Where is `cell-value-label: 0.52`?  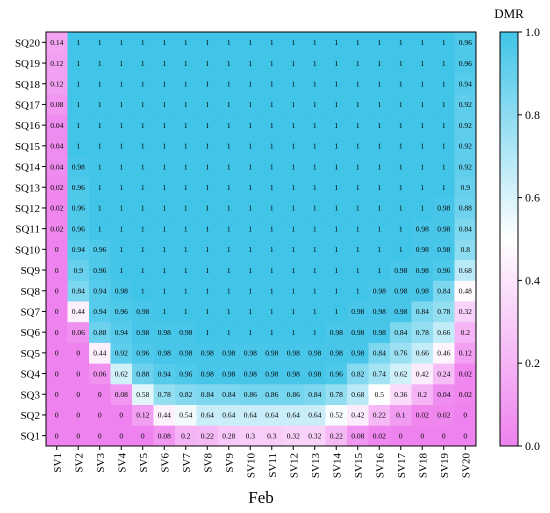 cell-value-label: 0.52 is located at coordinates (336, 415).